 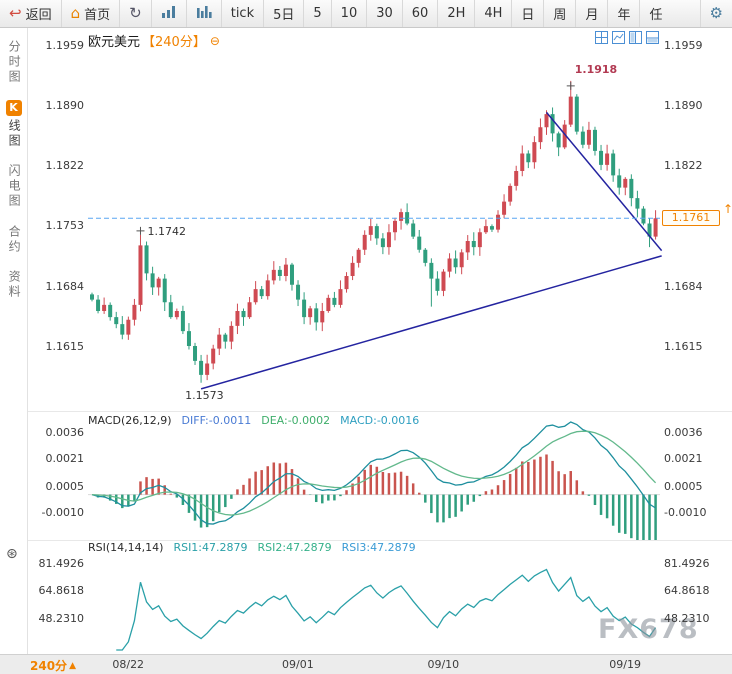 I want to click on home-button: ⌂ 首页, so click(x=90, y=13).